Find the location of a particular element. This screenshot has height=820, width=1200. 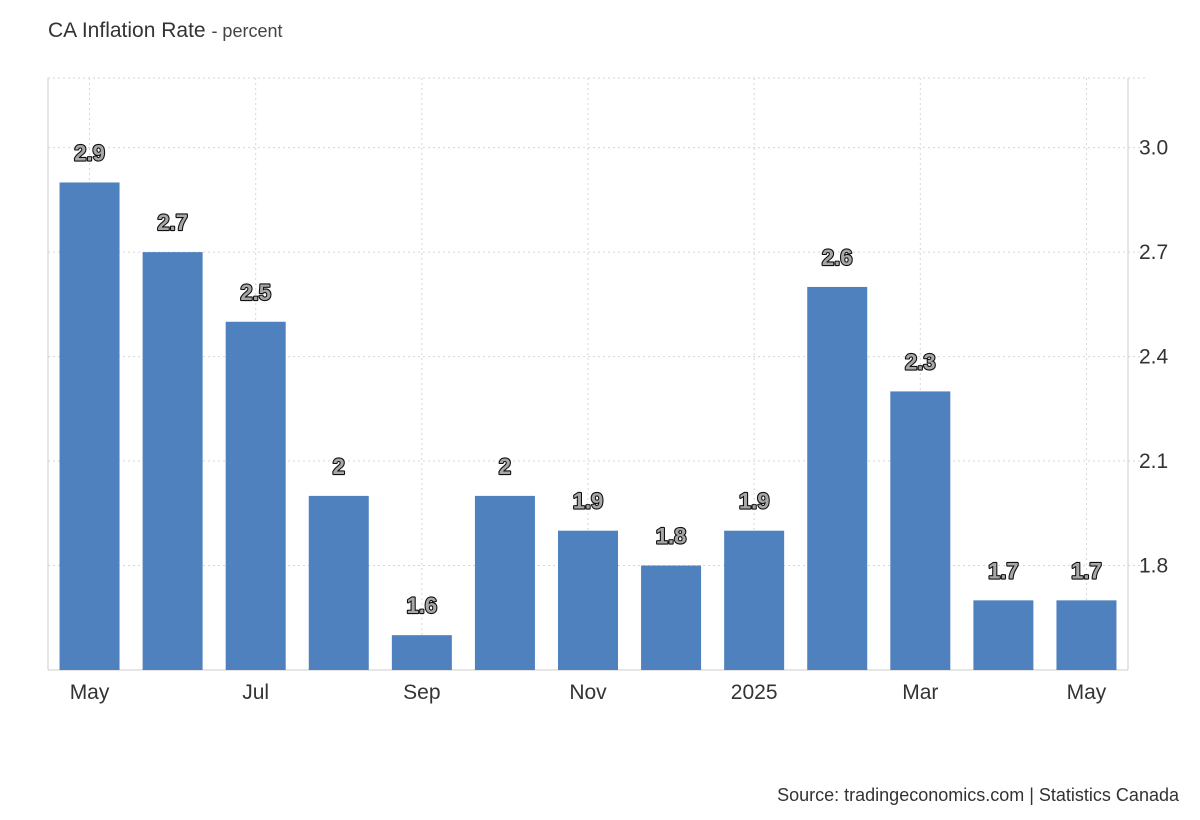

y-tick-label: 2.7 is located at coordinates (1153, 252).